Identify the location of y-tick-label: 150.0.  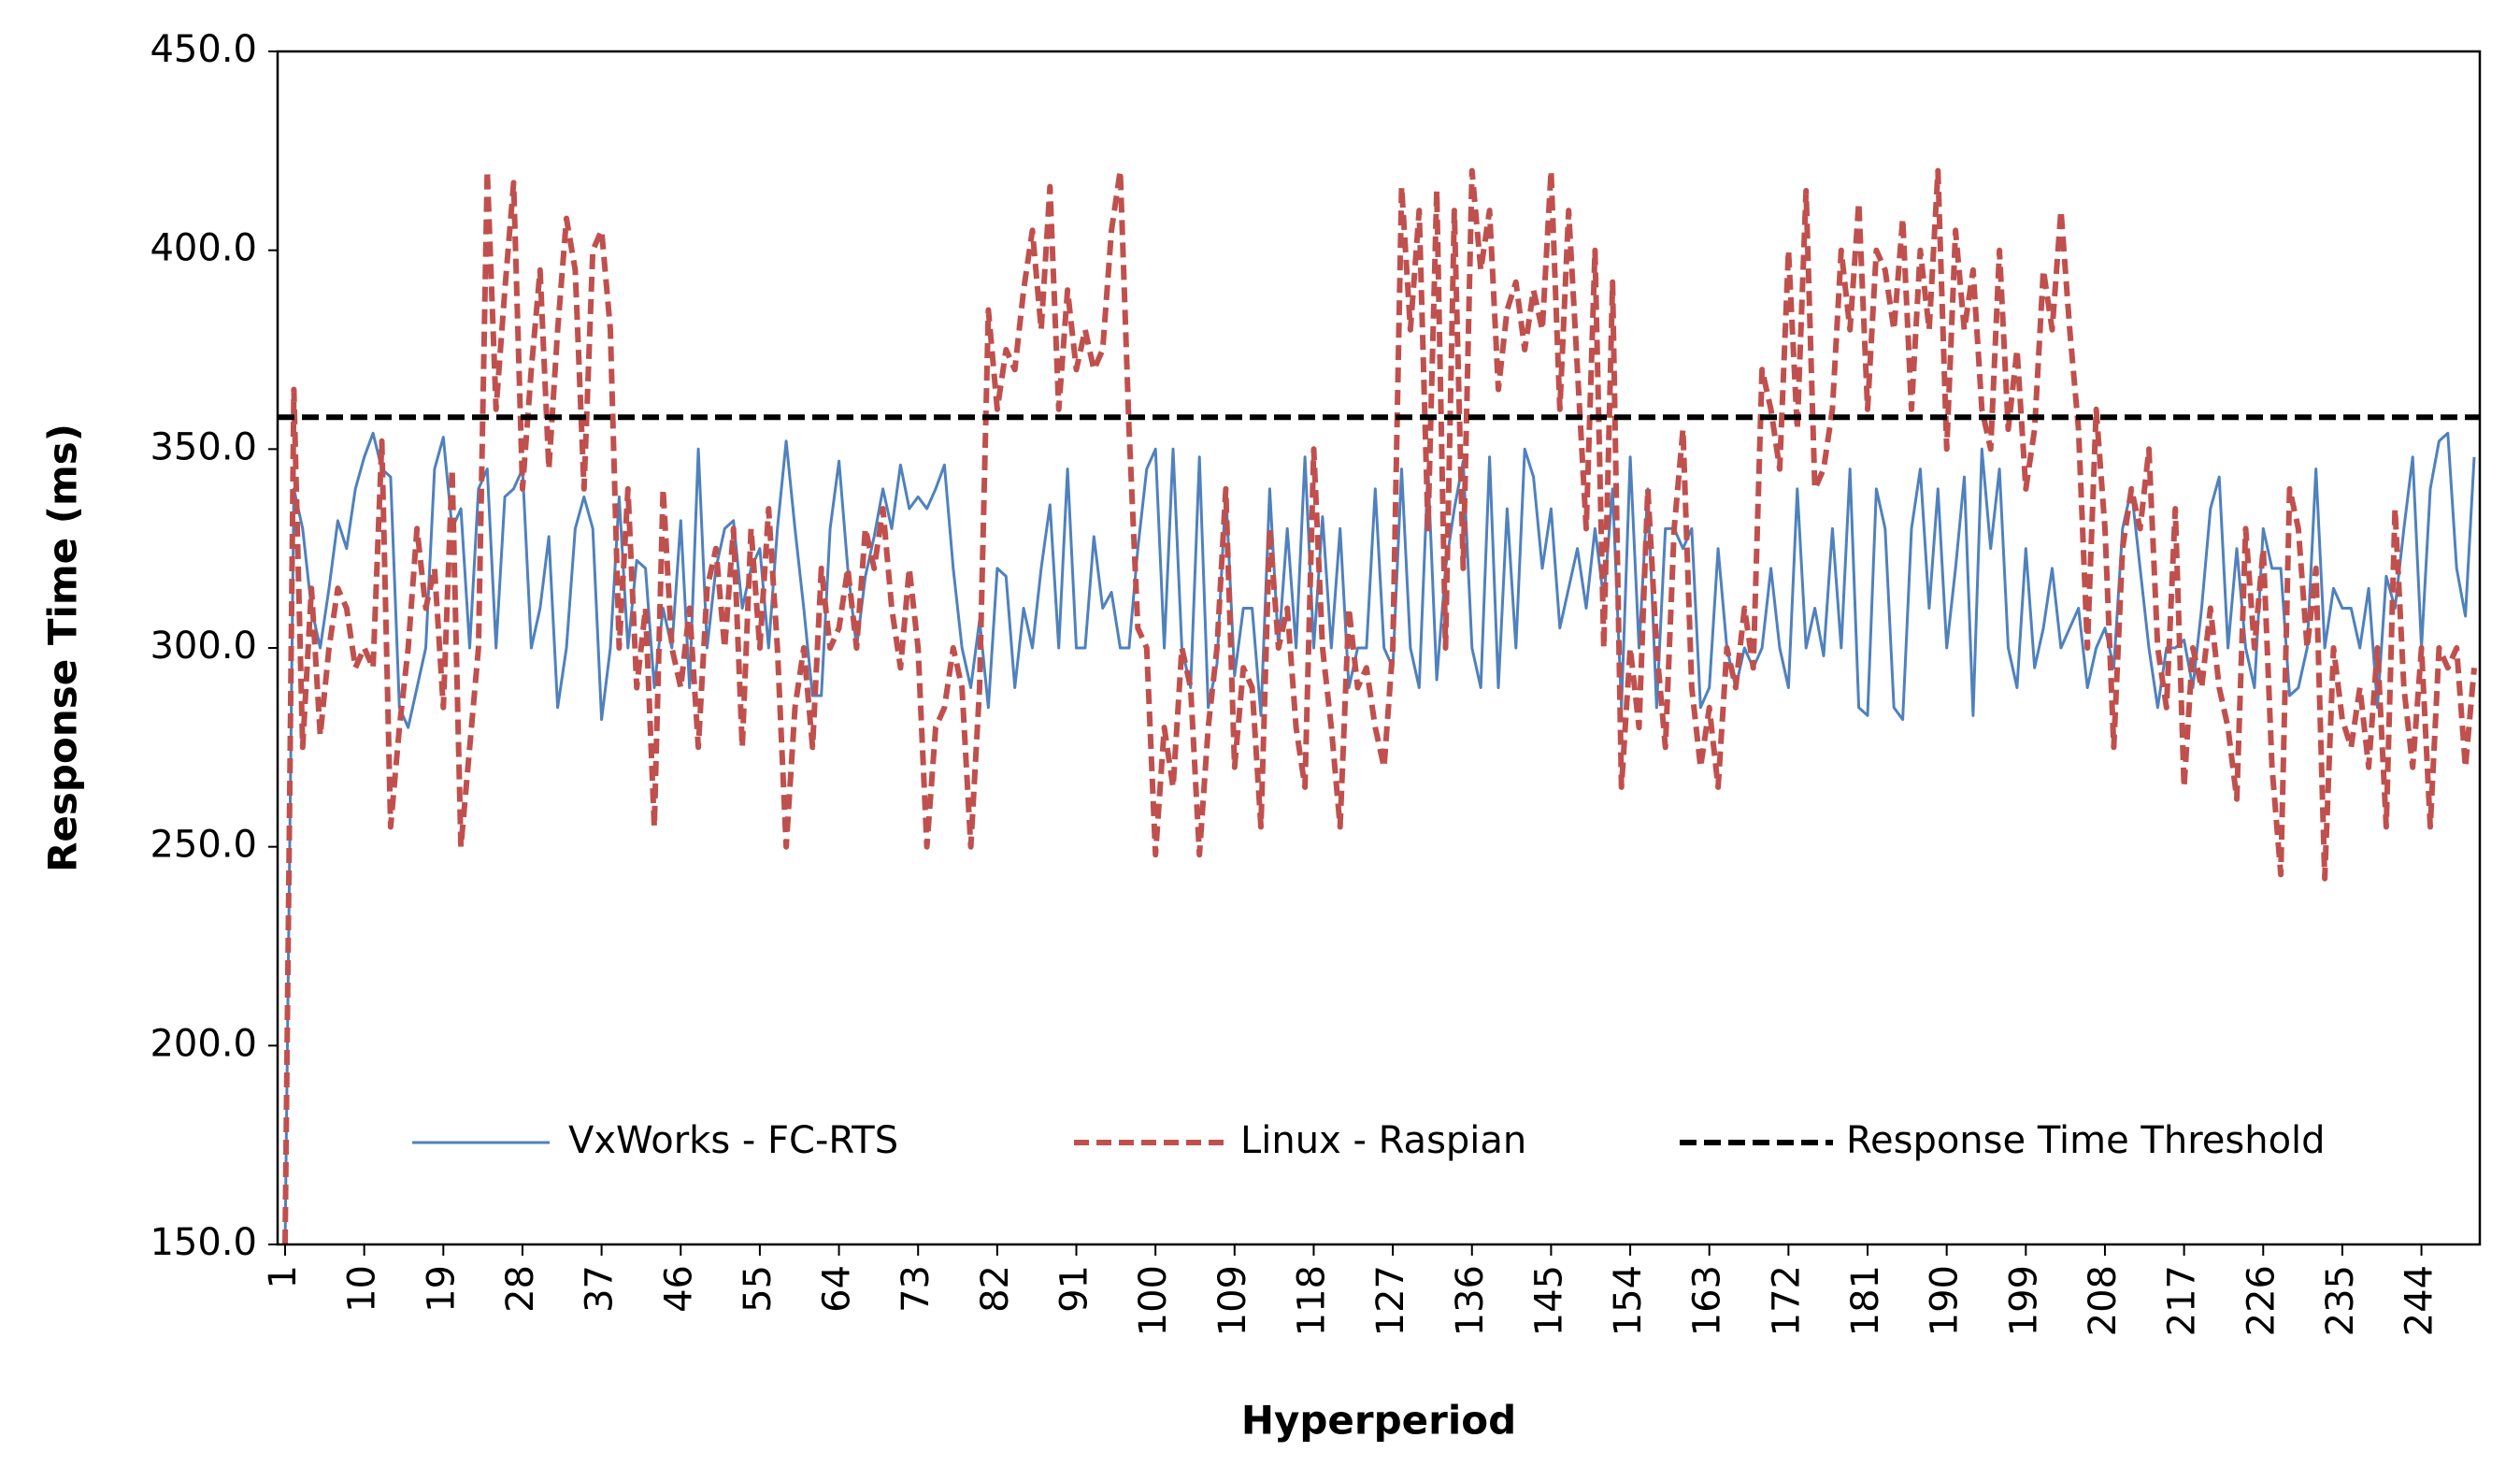
(203, 1242).